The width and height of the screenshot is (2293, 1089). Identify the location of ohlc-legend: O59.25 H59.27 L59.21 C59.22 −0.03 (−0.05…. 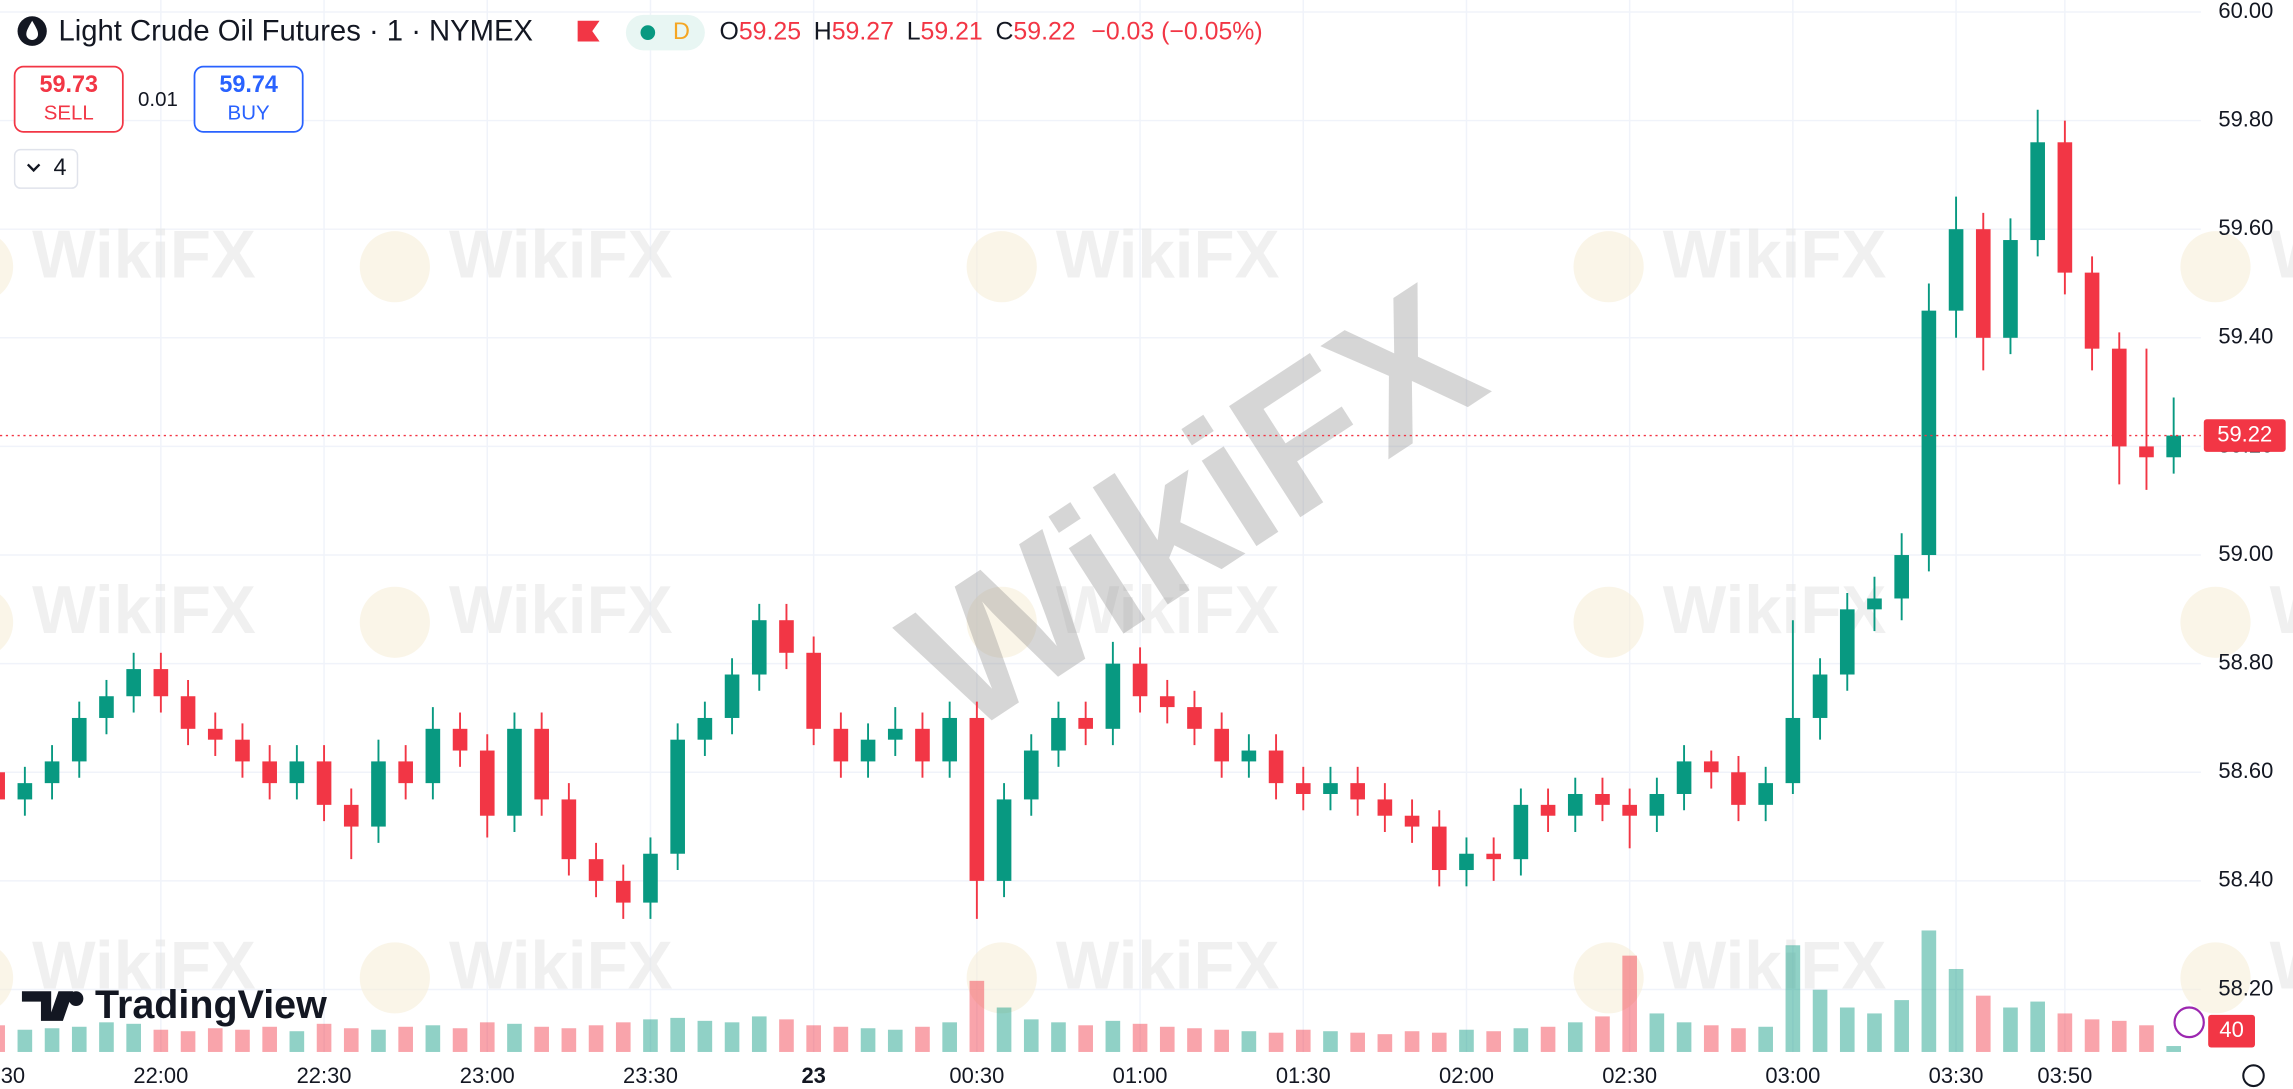
(990, 31).